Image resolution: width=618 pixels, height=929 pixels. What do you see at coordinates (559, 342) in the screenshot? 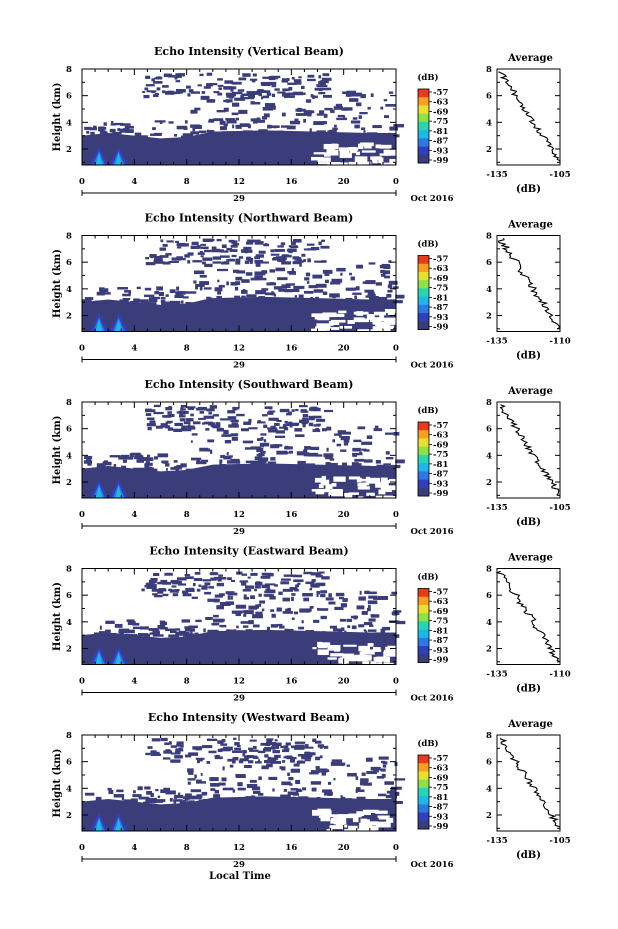
I see `profile-x-tick-label: -110` at bounding box center [559, 342].